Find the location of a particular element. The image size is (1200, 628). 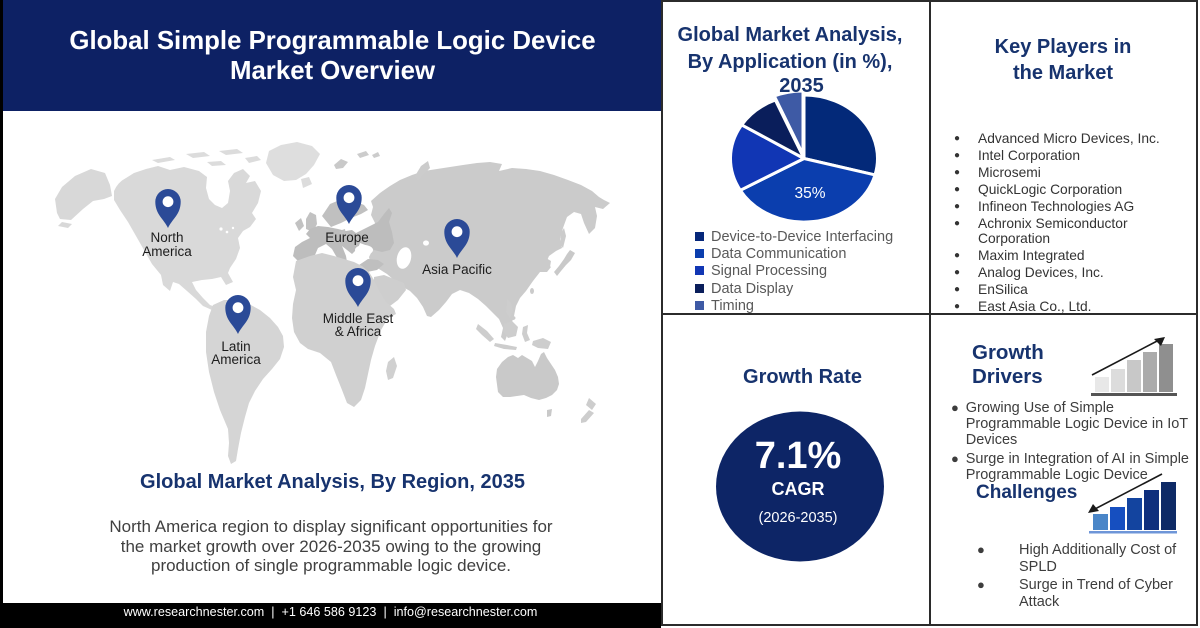

svg-text: 7.1% is located at coordinates (798, 456).